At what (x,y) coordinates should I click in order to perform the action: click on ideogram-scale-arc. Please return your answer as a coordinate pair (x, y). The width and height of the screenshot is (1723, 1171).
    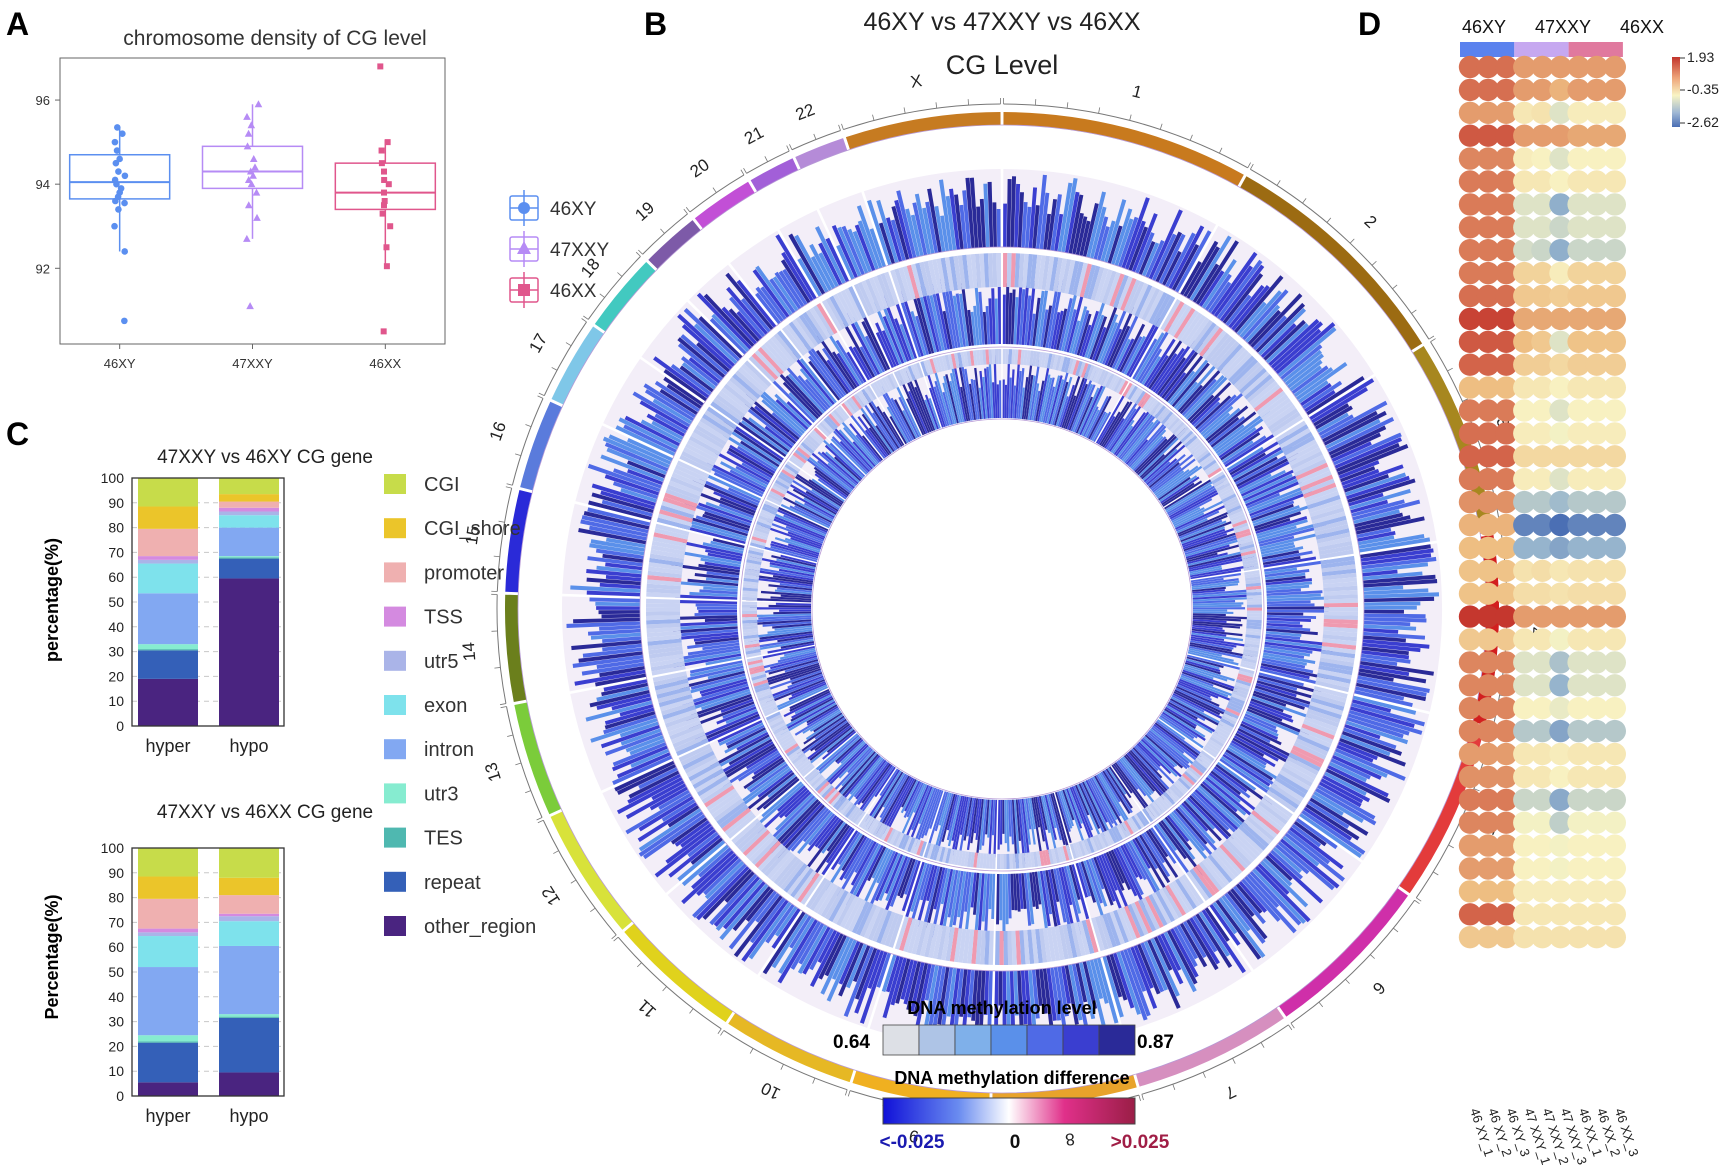
    Looking at the image, I should click on (785, 1060).